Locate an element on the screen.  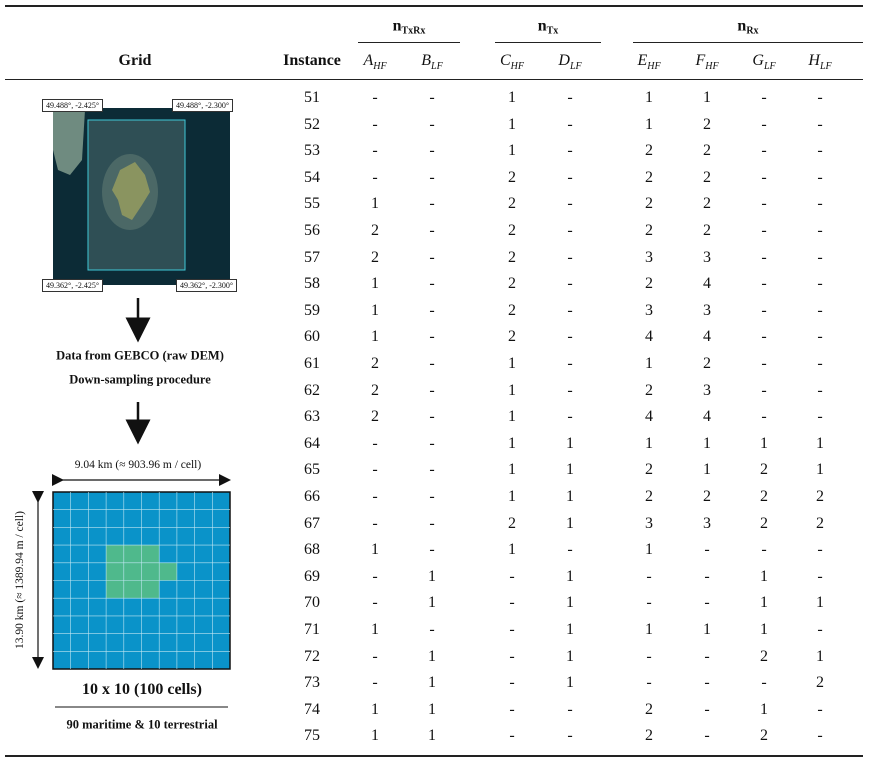
grid-header: Grid is located at coordinates (135, 60).